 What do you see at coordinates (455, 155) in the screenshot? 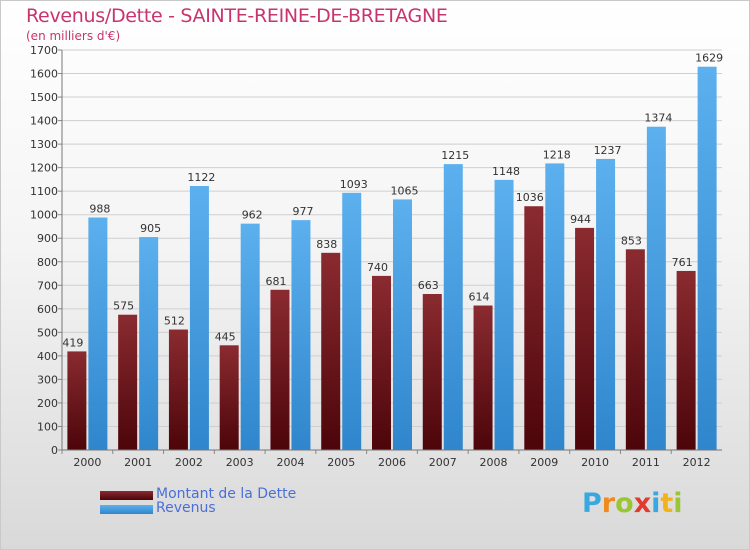
I see `data-label-revenus: 1215` at bounding box center [455, 155].